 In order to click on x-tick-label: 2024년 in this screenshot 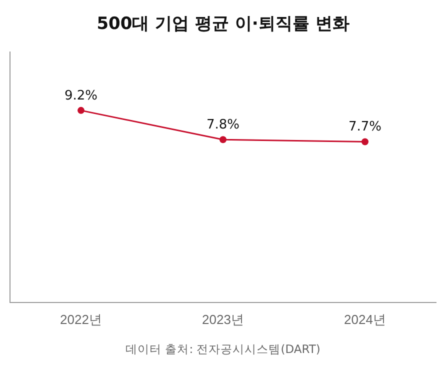, I will do `click(365, 319)`.